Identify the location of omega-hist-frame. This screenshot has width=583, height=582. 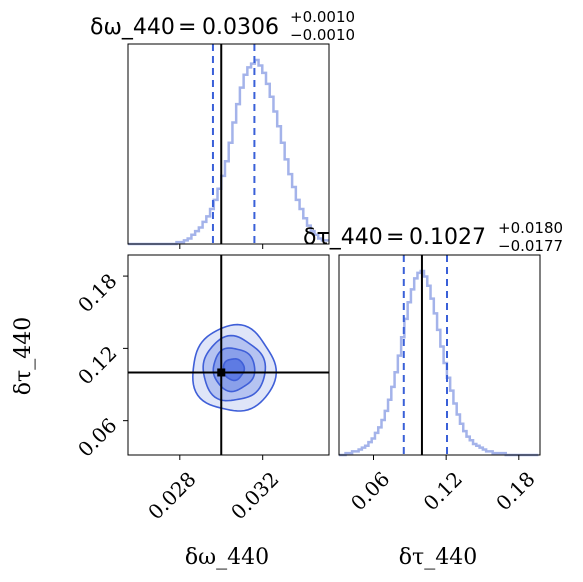
(228, 144).